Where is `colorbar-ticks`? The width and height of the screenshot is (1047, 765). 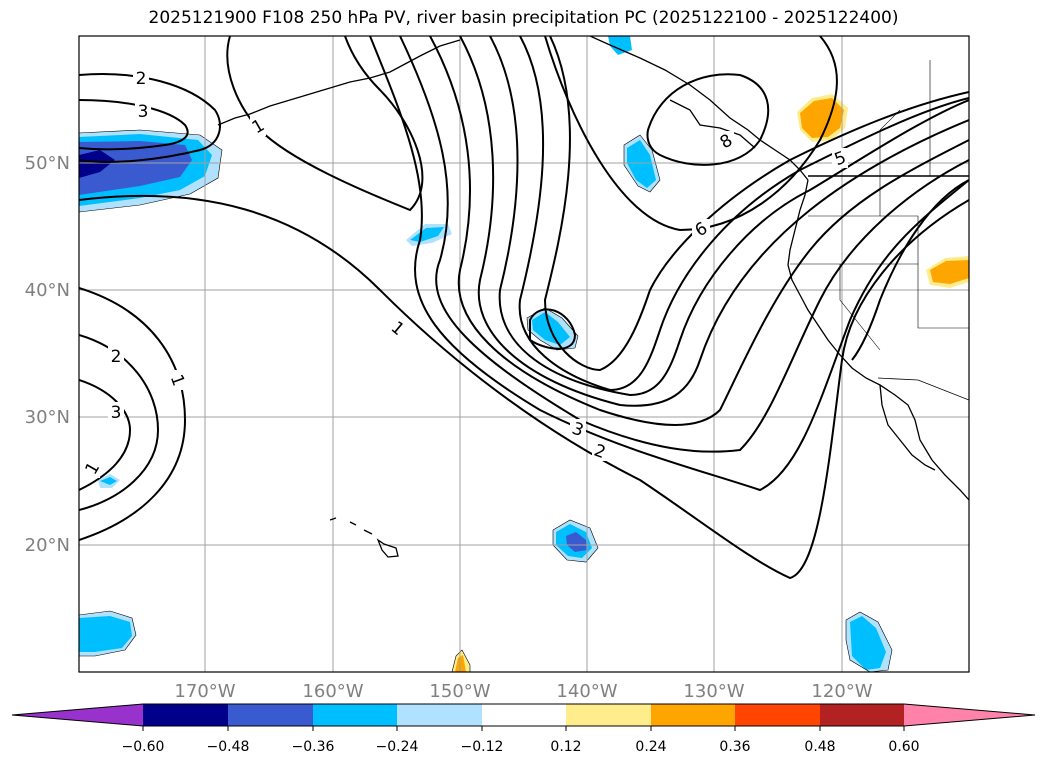 colorbar-ticks is located at coordinates (523, 728).